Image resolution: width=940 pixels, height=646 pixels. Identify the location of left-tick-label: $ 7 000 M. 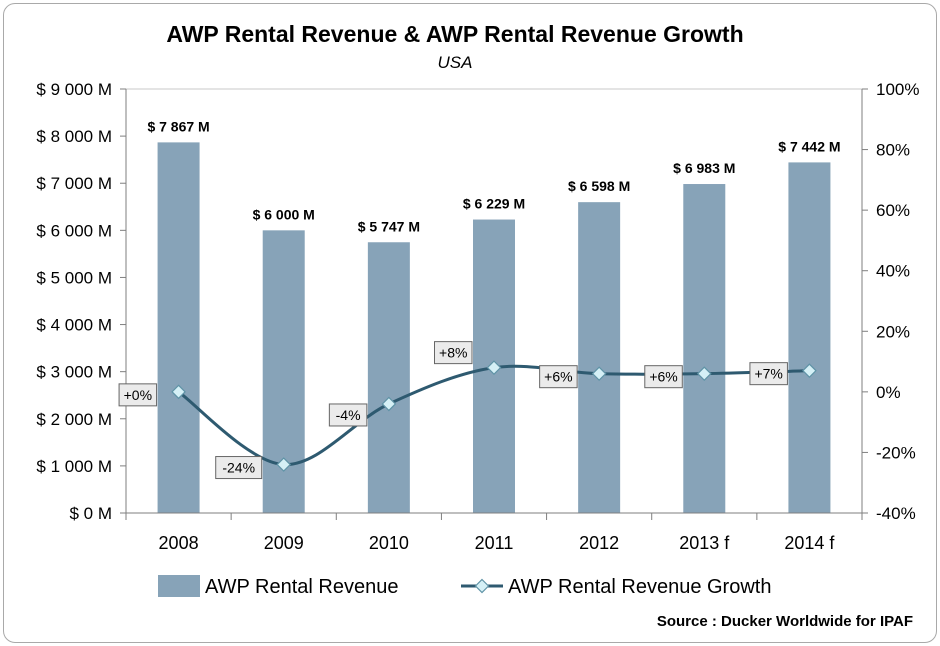
(74, 183).